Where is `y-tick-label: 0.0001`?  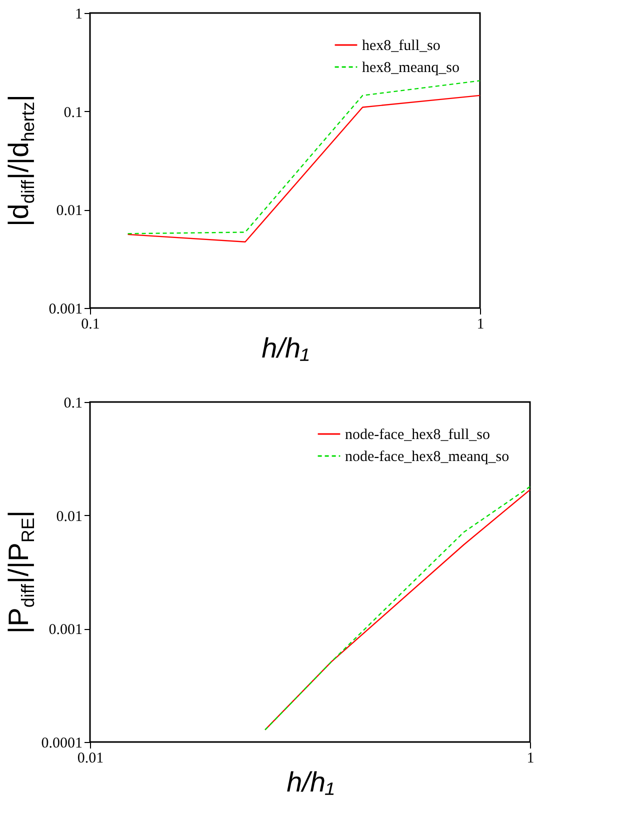 y-tick-label: 0.0001 is located at coordinates (61, 744).